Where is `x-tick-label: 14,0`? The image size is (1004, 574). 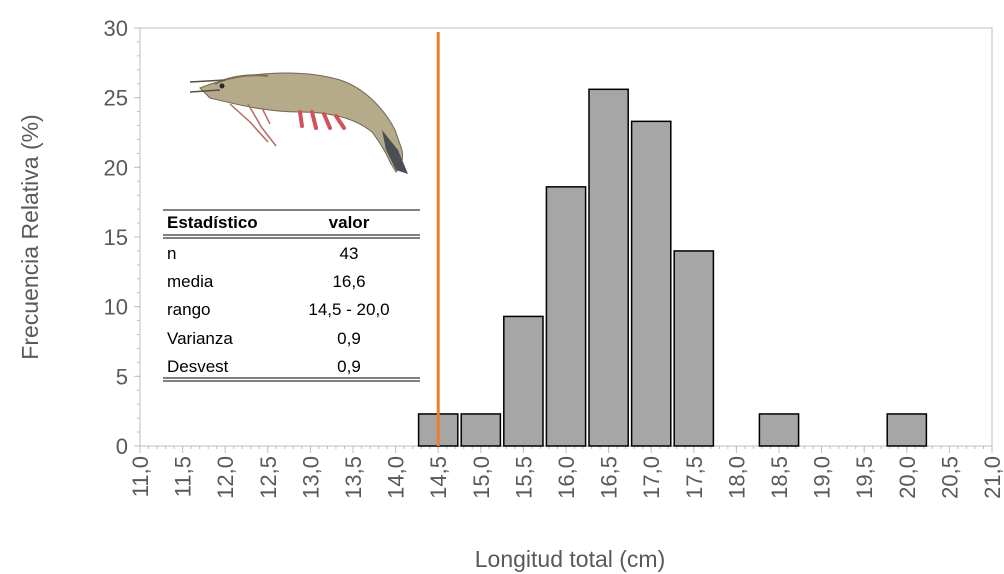
x-tick-label: 14,0 is located at coordinates (396, 477).